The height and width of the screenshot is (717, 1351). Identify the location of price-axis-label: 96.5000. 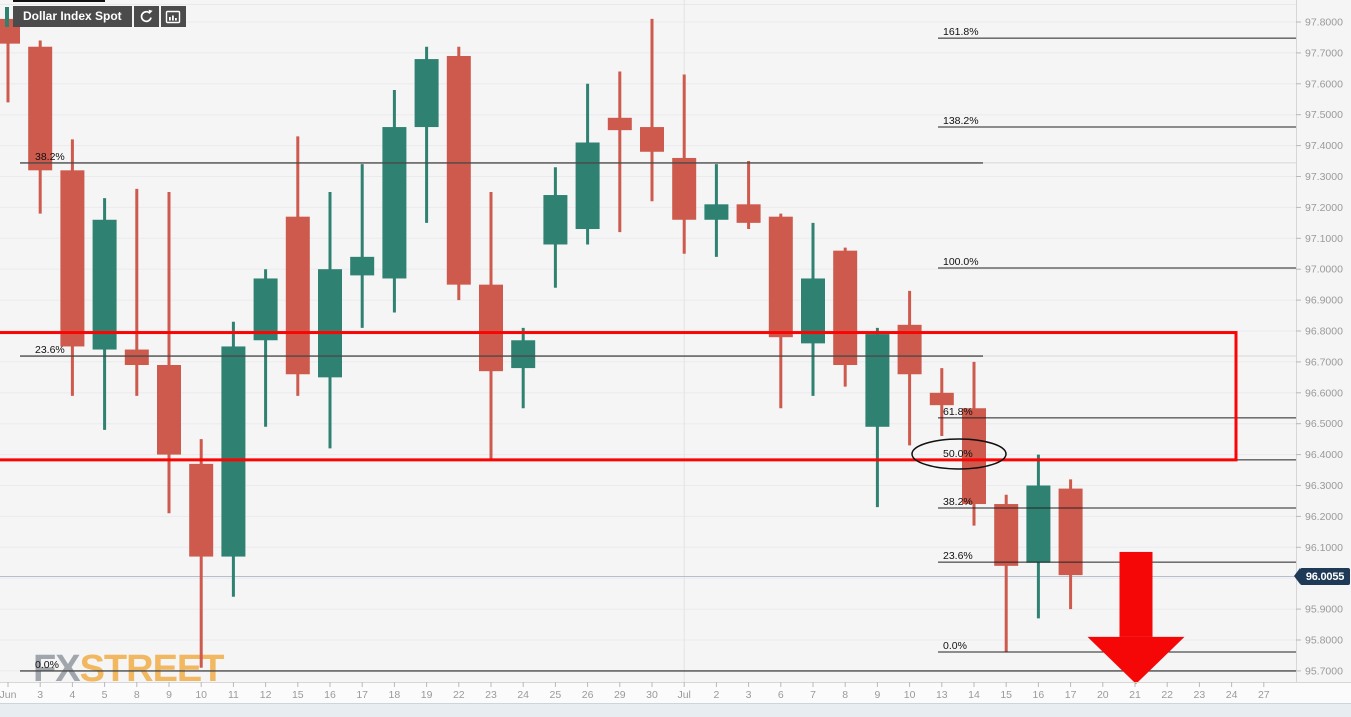
(1324, 424).